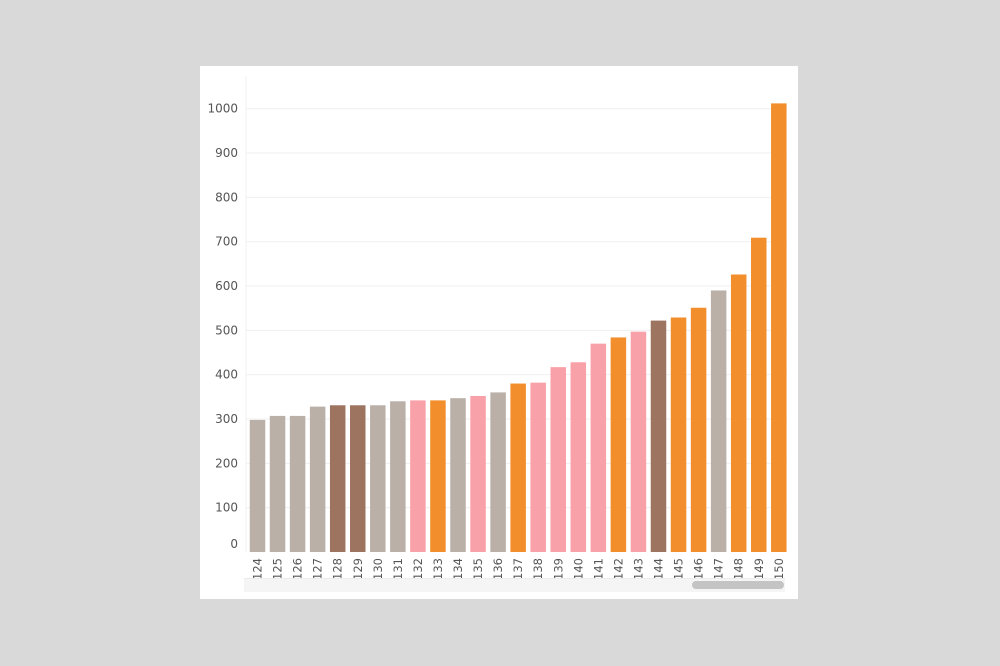 Image resolution: width=1000 pixels, height=666 pixels. What do you see at coordinates (438, 569) in the screenshot?
I see `x-tick-label: 133` at bounding box center [438, 569].